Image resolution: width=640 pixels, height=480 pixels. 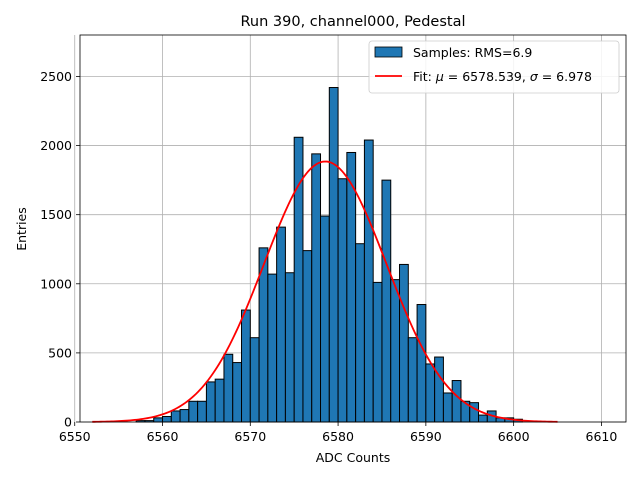 I want to click on fit-mu-symbol: μ, so click(x=439, y=76).